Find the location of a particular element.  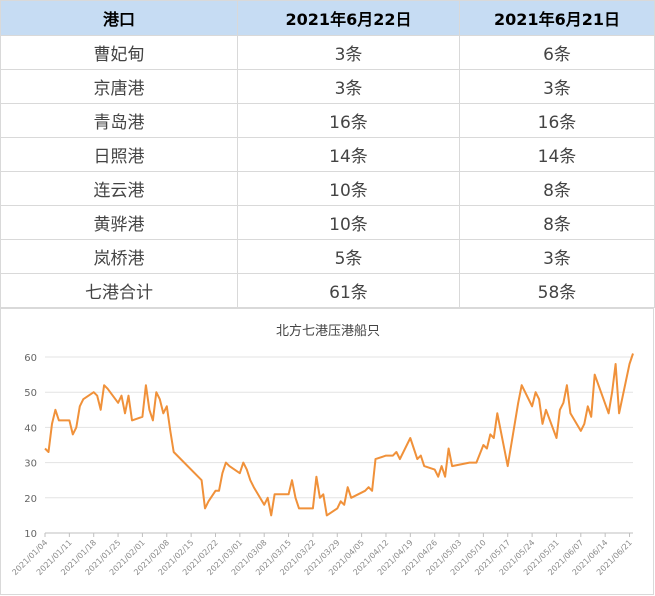

y-tick-label: 60 is located at coordinates (30, 358).